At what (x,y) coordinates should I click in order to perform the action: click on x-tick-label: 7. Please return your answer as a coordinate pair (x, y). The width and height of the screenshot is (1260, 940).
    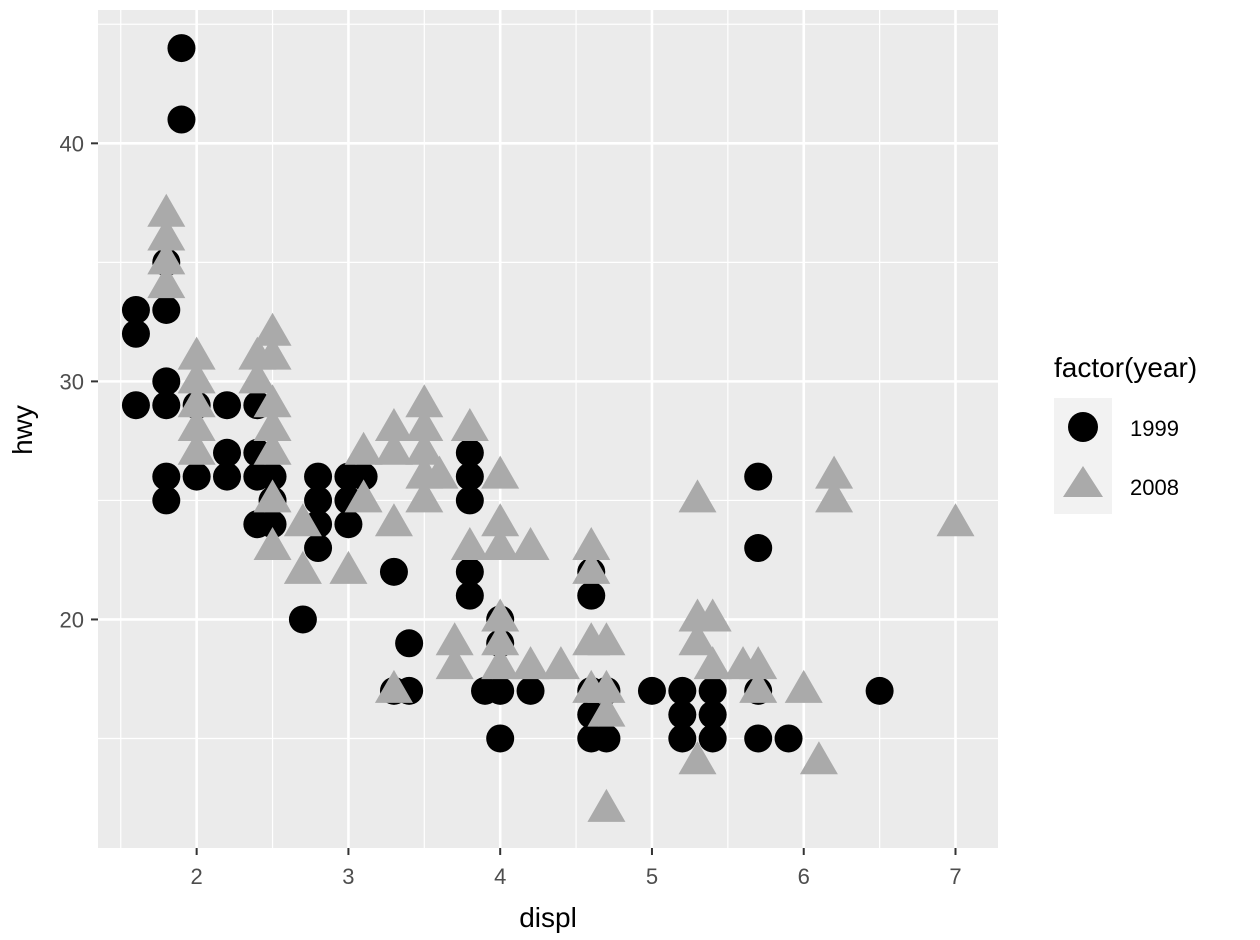
    Looking at the image, I should click on (955, 876).